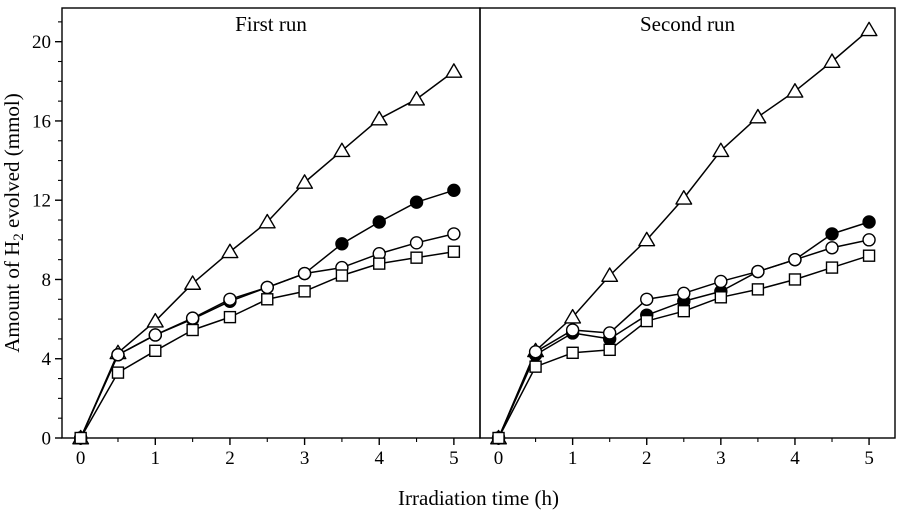  I want to click on y-tick-label: 4, so click(47, 359).